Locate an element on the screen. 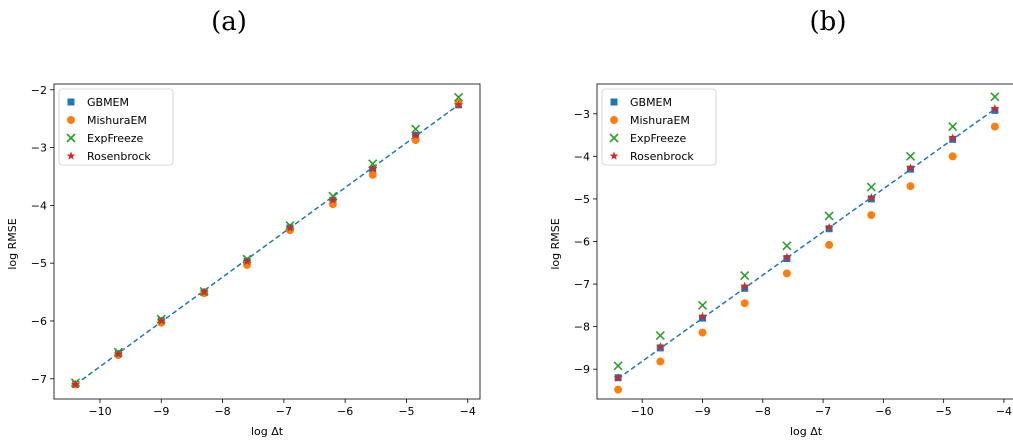 Image resolution: width=1013 pixels, height=444 pixels. panel-a-y-tick-label-0: −7 is located at coordinates (39, 379).